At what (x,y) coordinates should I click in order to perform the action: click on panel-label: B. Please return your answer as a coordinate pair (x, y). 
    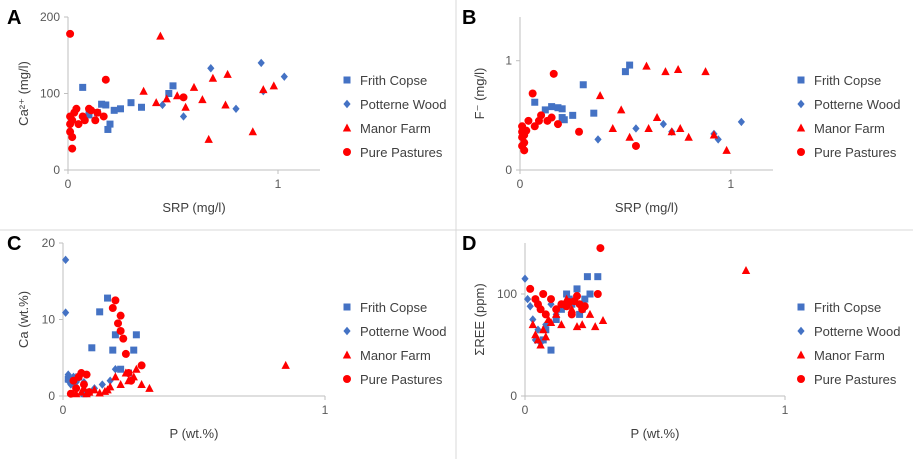
    Looking at the image, I should click on (469, 18).